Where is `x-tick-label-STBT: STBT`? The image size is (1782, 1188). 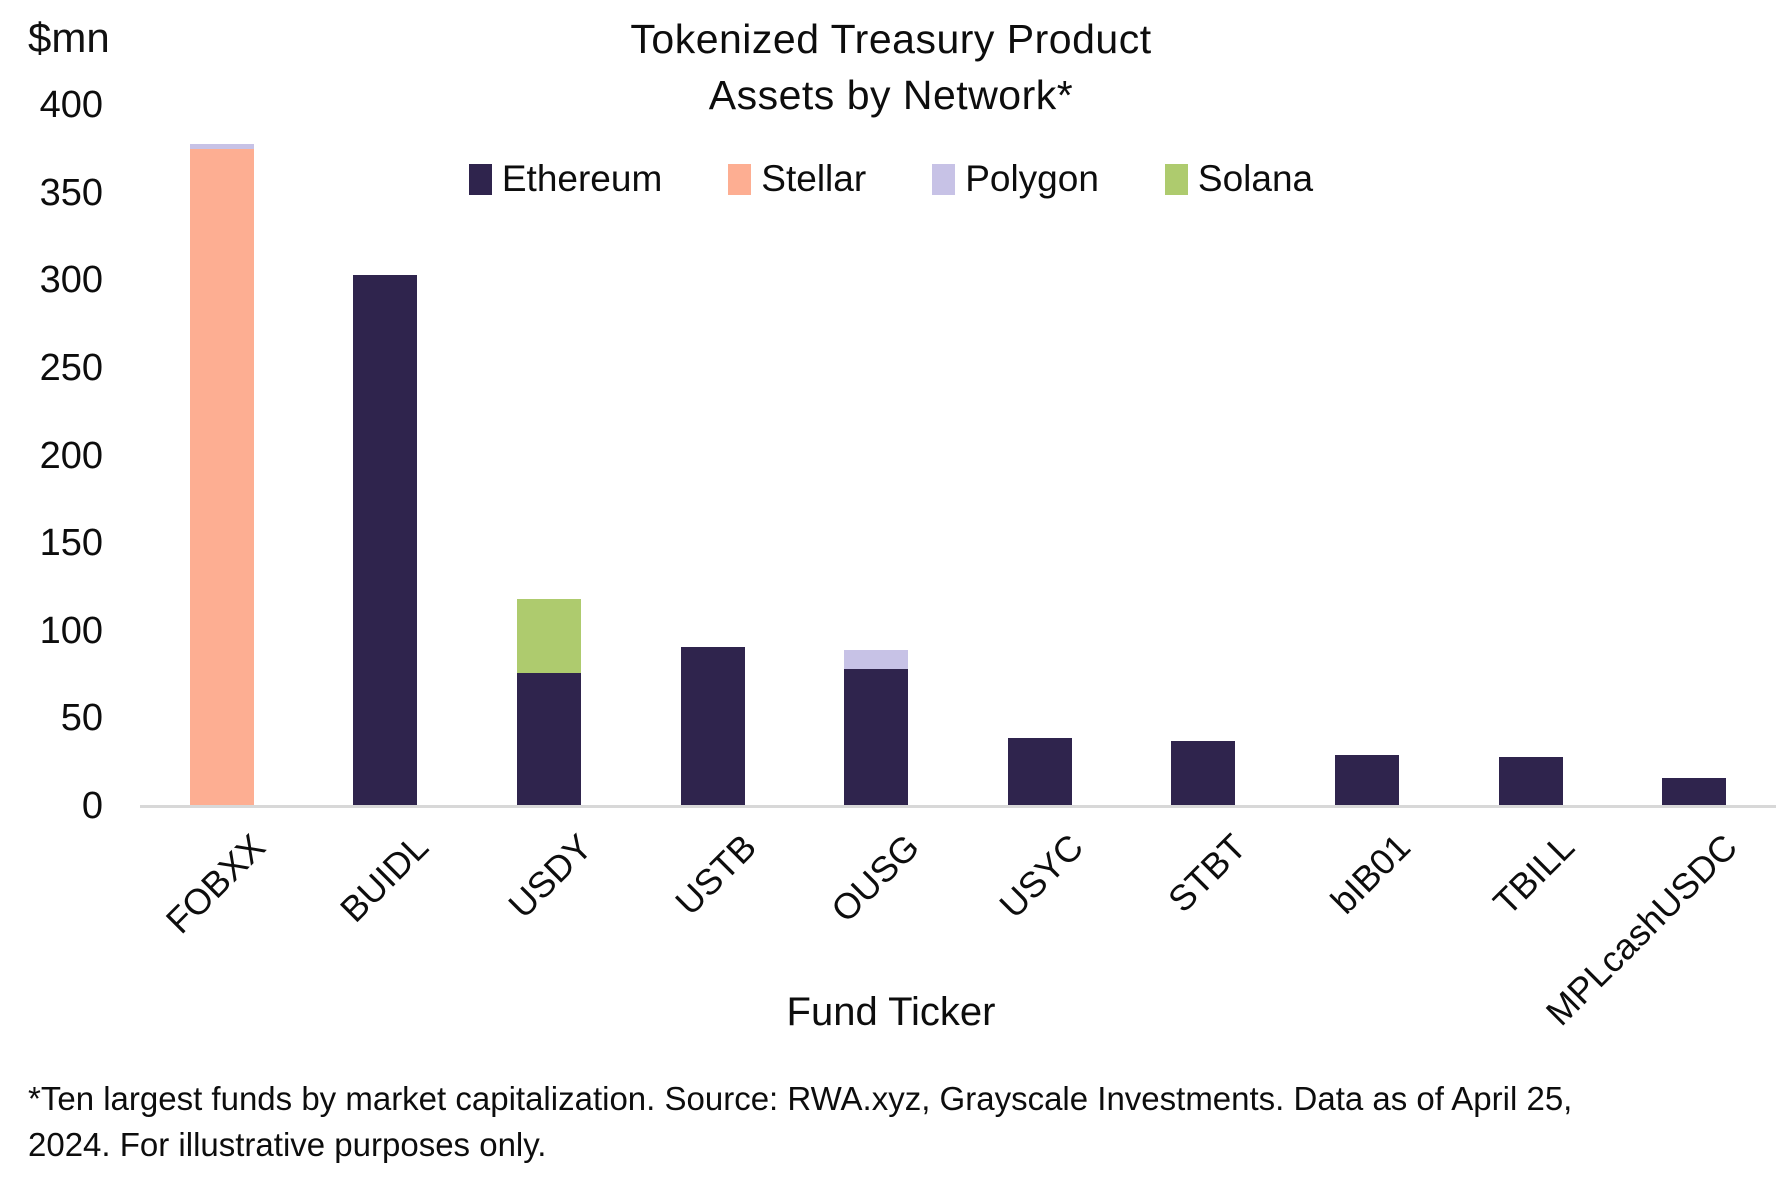
x-tick-label-STBT: STBT is located at coordinates (1207, 873).